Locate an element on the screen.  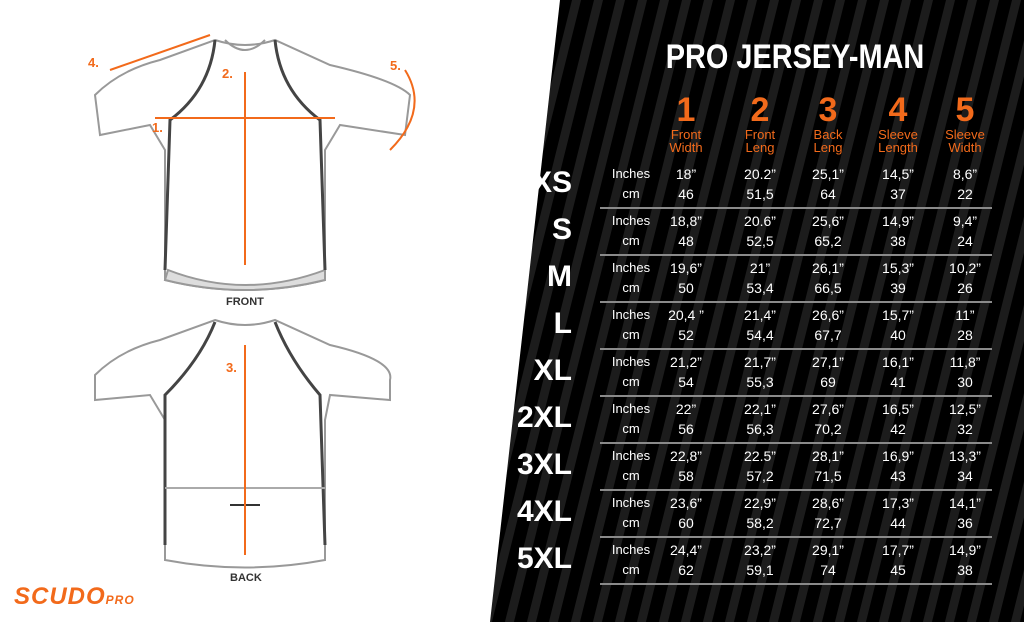
front-label: FRONT is located at coordinates (245, 302).